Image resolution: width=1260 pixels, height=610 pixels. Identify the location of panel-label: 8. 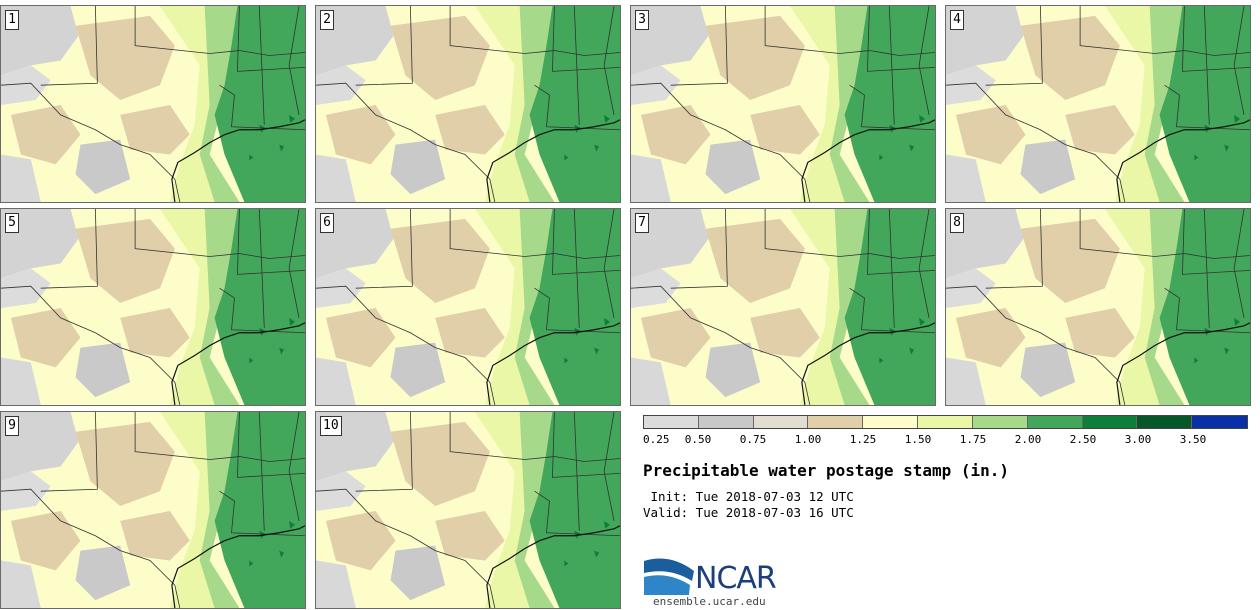
(957, 223).